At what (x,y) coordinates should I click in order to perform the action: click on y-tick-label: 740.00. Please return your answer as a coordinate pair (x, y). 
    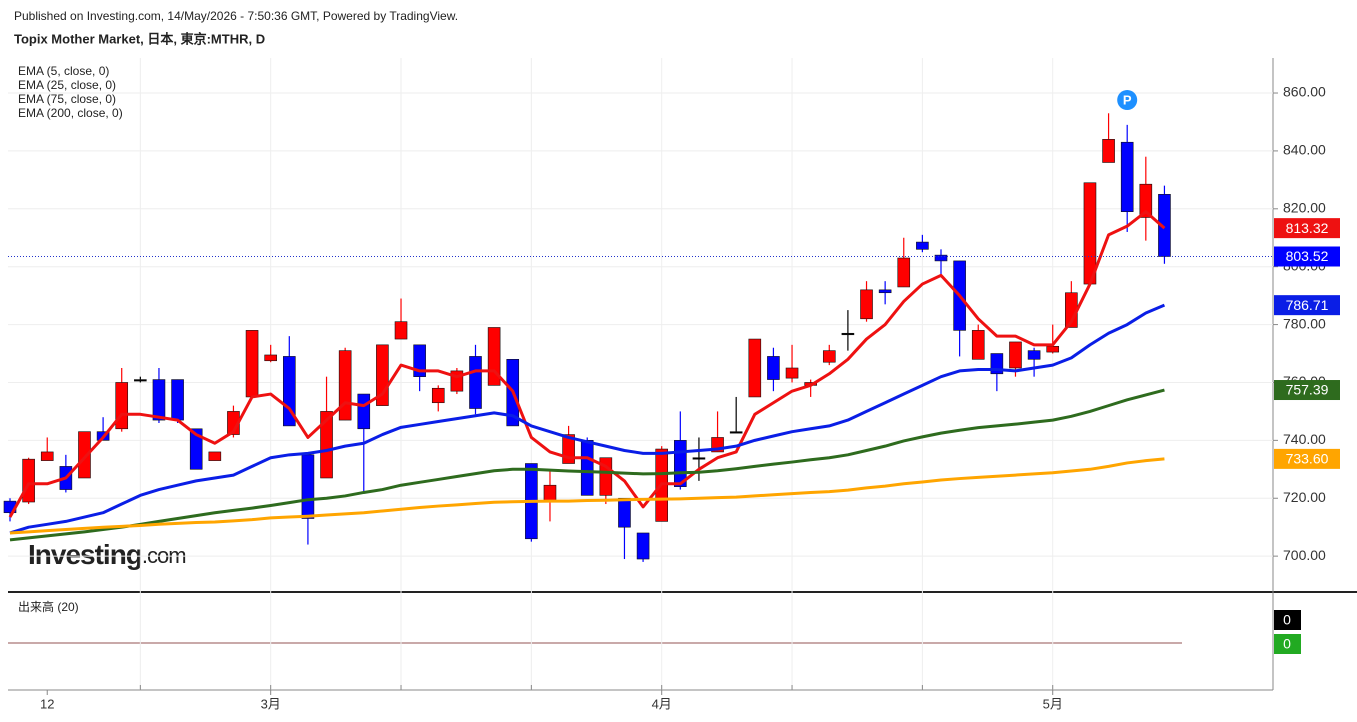
    Looking at the image, I should click on (1304, 439).